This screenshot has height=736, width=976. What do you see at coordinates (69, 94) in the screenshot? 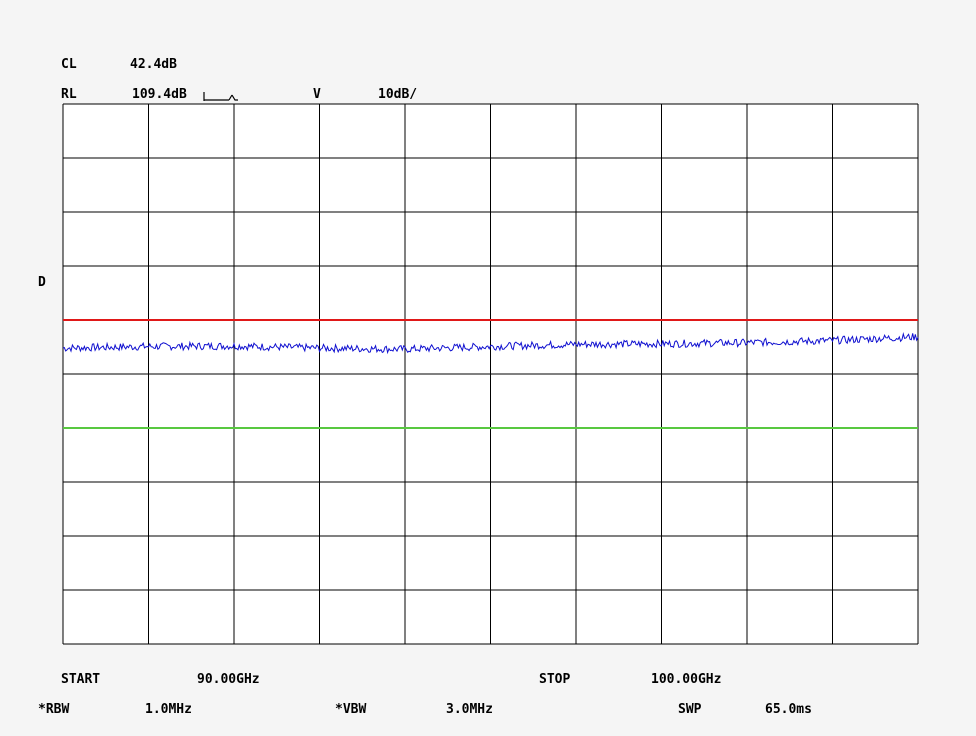
I see `rl-label: RL` at bounding box center [69, 94].